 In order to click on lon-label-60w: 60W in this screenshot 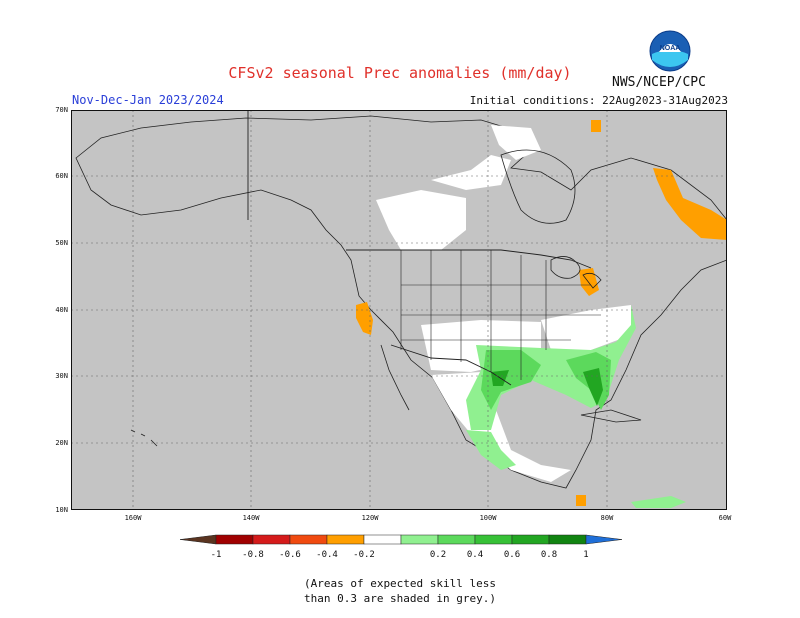, I will do `click(725, 518)`.